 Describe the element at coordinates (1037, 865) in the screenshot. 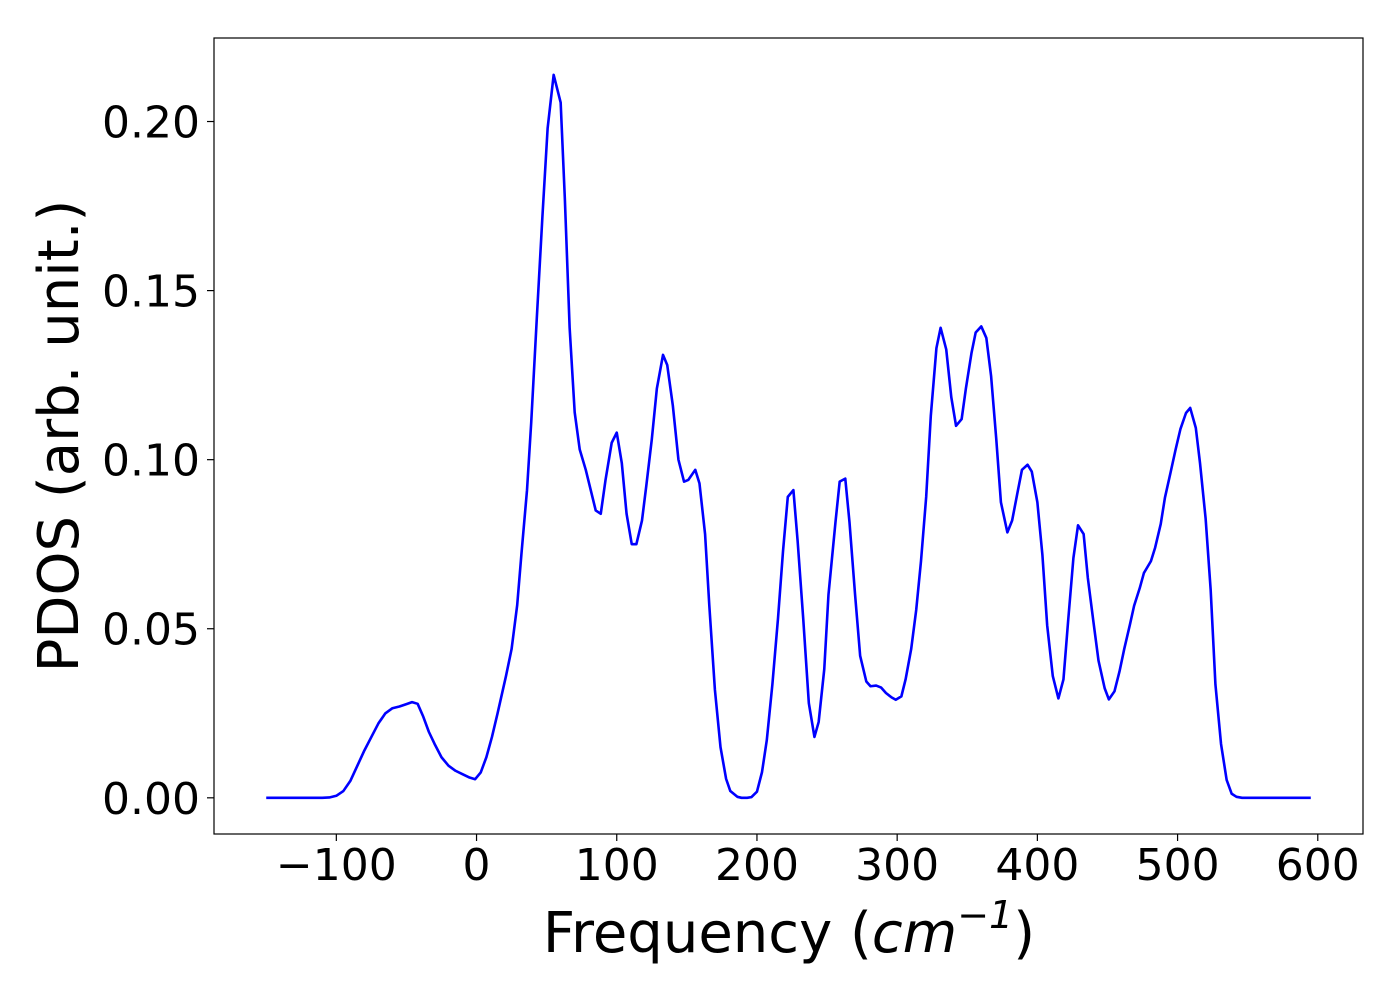

I see `x-tick-label: 400` at that location.